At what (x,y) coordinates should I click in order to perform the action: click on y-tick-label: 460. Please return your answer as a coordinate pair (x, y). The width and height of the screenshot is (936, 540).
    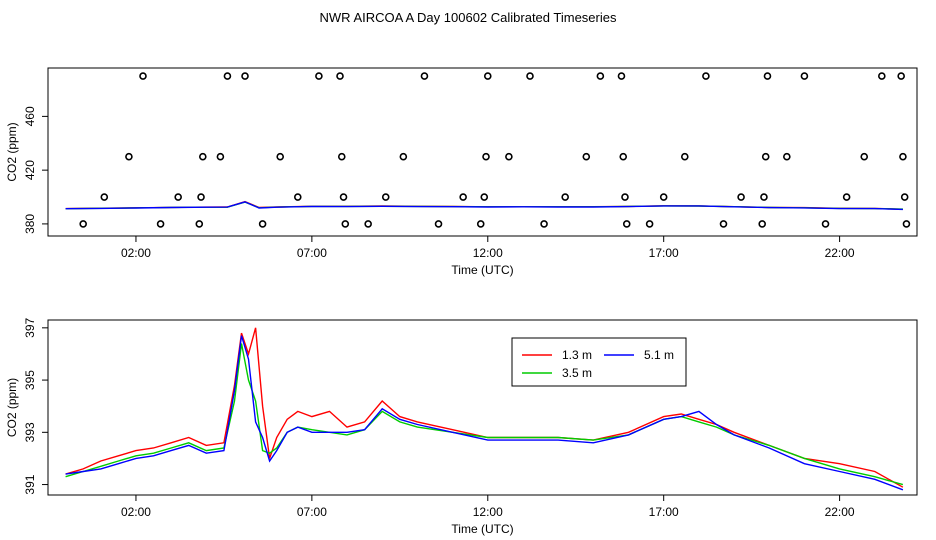
    Looking at the image, I should click on (30, 116).